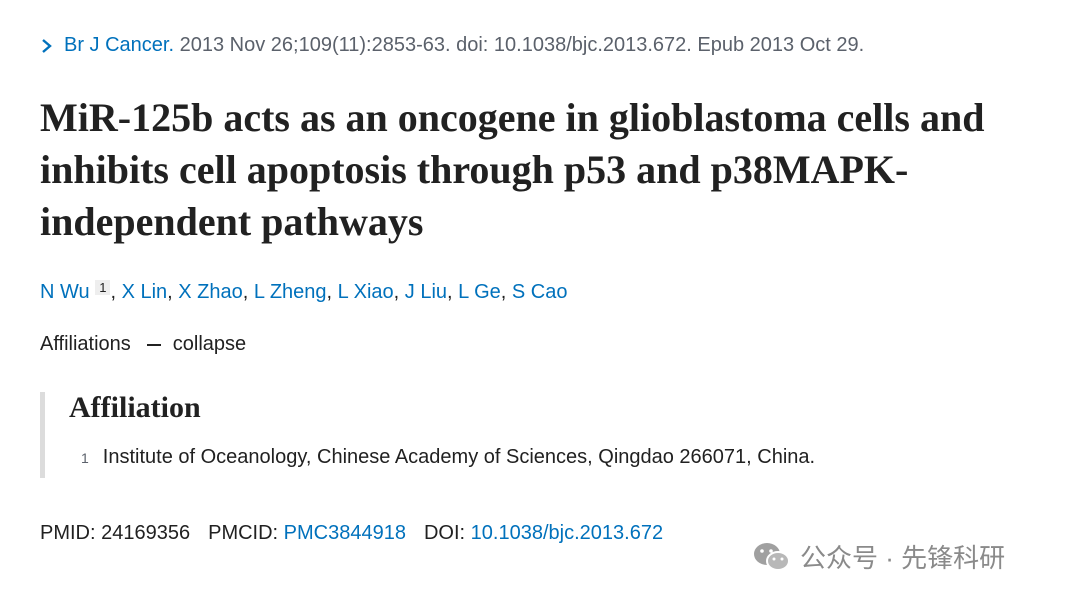 This screenshot has height=598, width=1080. What do you see at coordinates (426, 292) in the screenshot?
I see `author-link: J Liu` at bounding box center [426, 292].